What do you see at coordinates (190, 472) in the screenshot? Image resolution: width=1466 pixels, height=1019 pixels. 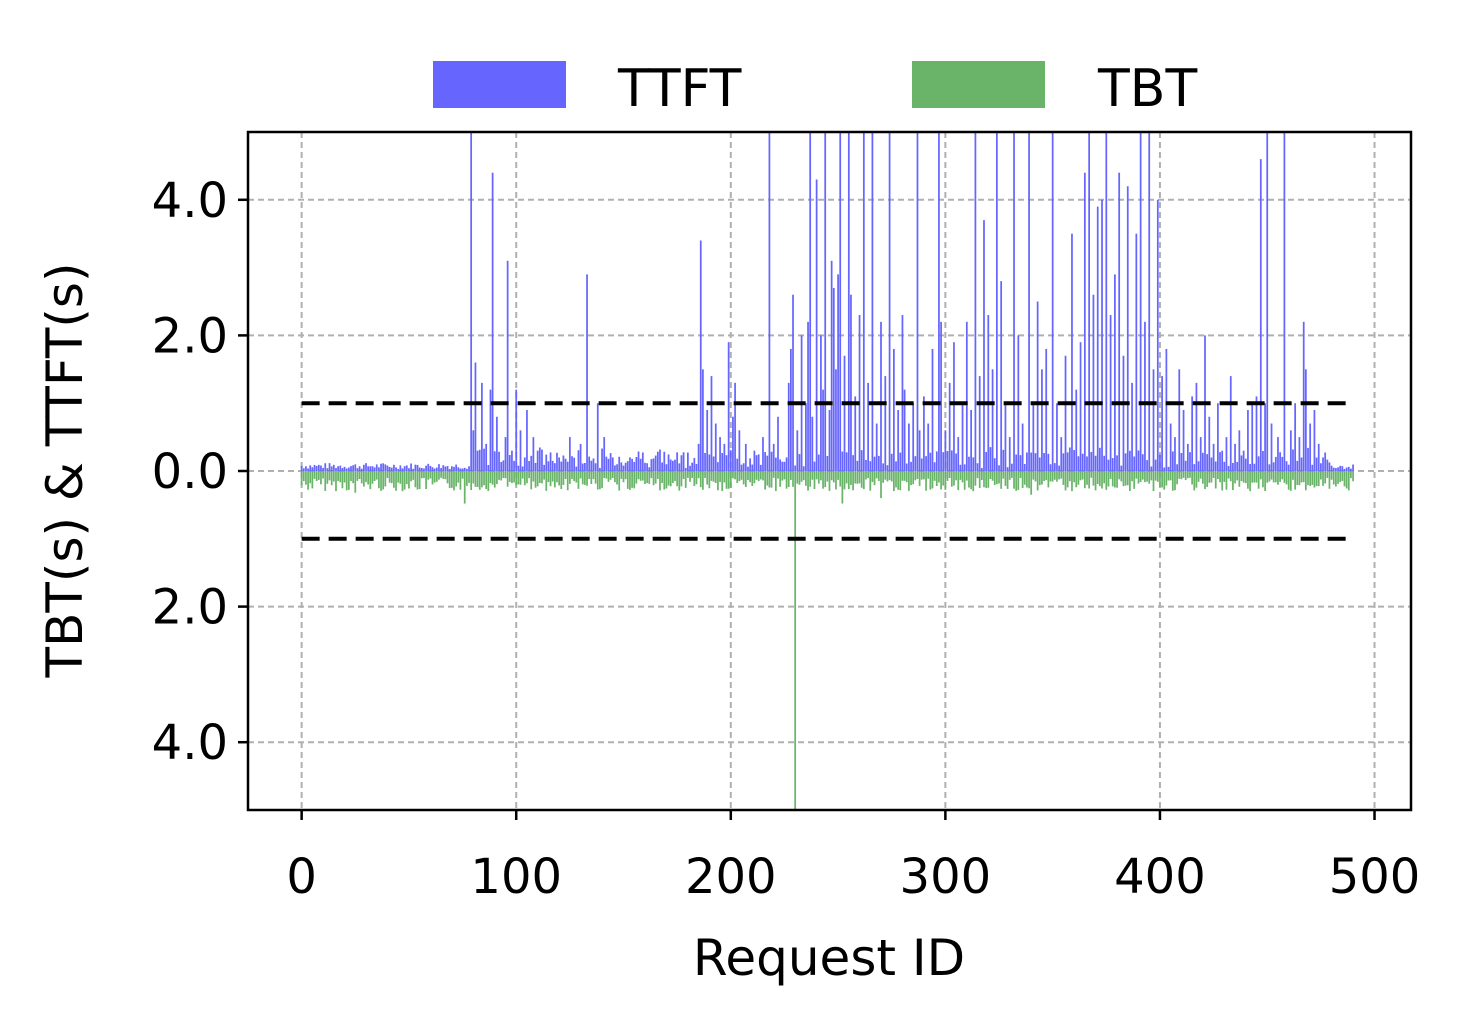 I see `y-tick-label: 0.0` at bounding box center [190, 472].